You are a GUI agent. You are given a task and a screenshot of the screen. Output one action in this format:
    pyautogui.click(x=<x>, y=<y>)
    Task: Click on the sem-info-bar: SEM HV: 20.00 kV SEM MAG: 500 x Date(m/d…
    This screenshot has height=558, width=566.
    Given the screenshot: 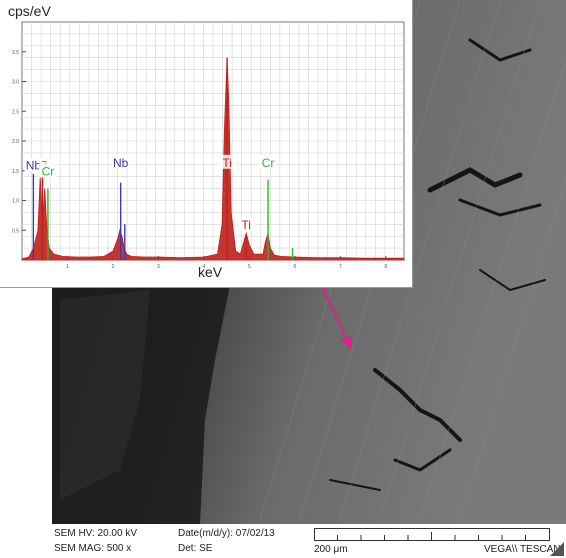 What is the action you would take?
    pyautogui.click(x=309, y=541)
    